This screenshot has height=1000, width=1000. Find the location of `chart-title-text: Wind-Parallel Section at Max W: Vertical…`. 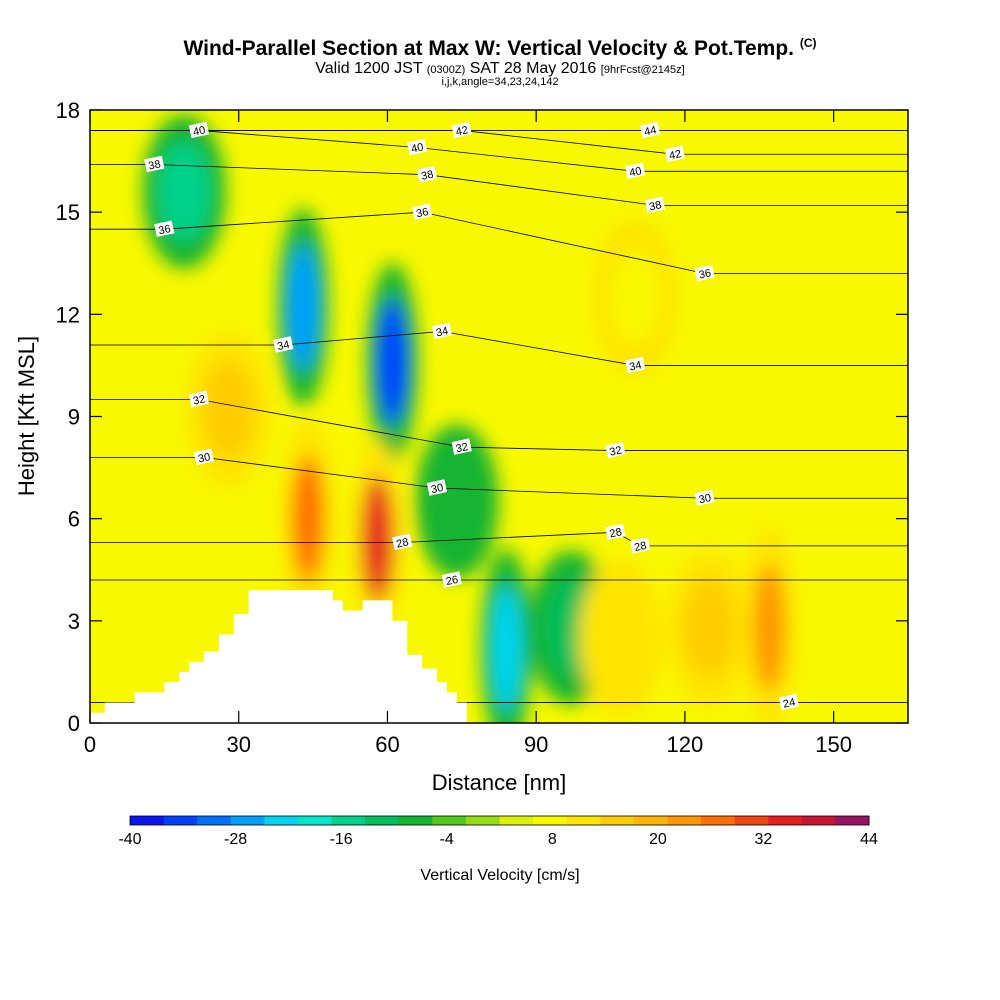

chart-title-text: Wind-Parallel Section at Max W: Vertical… is located at coordinates (488, 48).